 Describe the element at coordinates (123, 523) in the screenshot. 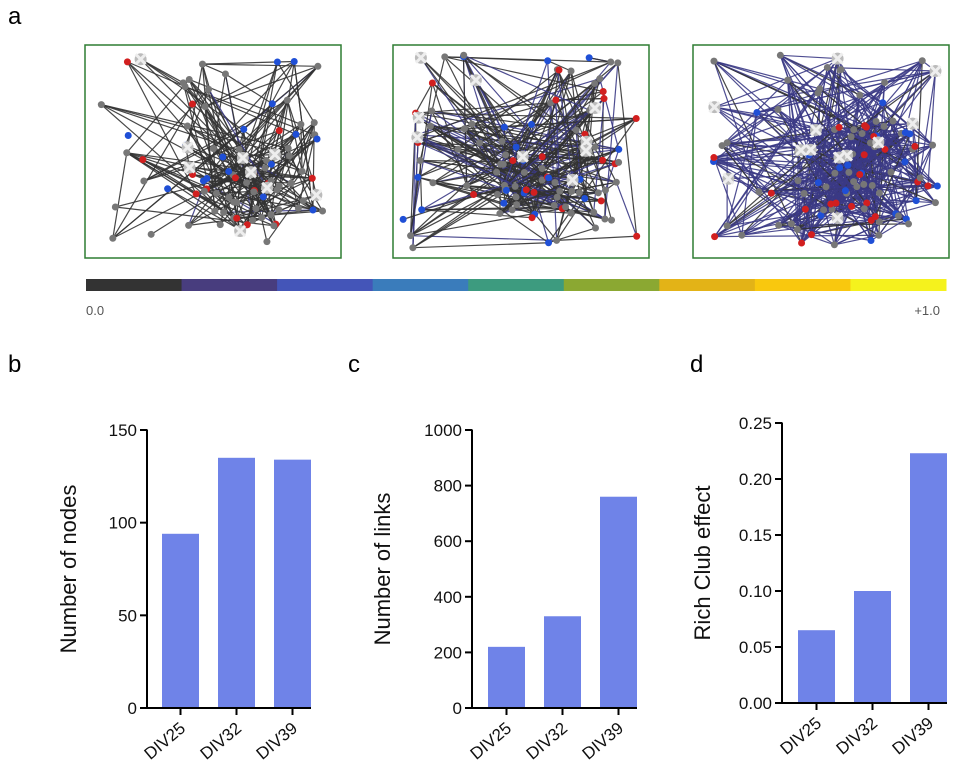

I see `y-tick-label: 100` at that location.